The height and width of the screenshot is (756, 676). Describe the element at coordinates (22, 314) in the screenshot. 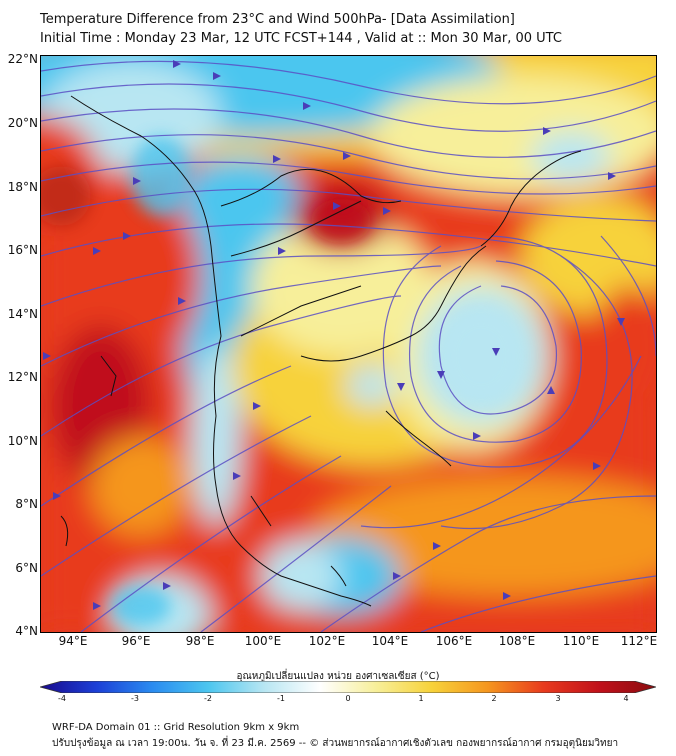

I see `lat-label-14n: 14°N` at that location.